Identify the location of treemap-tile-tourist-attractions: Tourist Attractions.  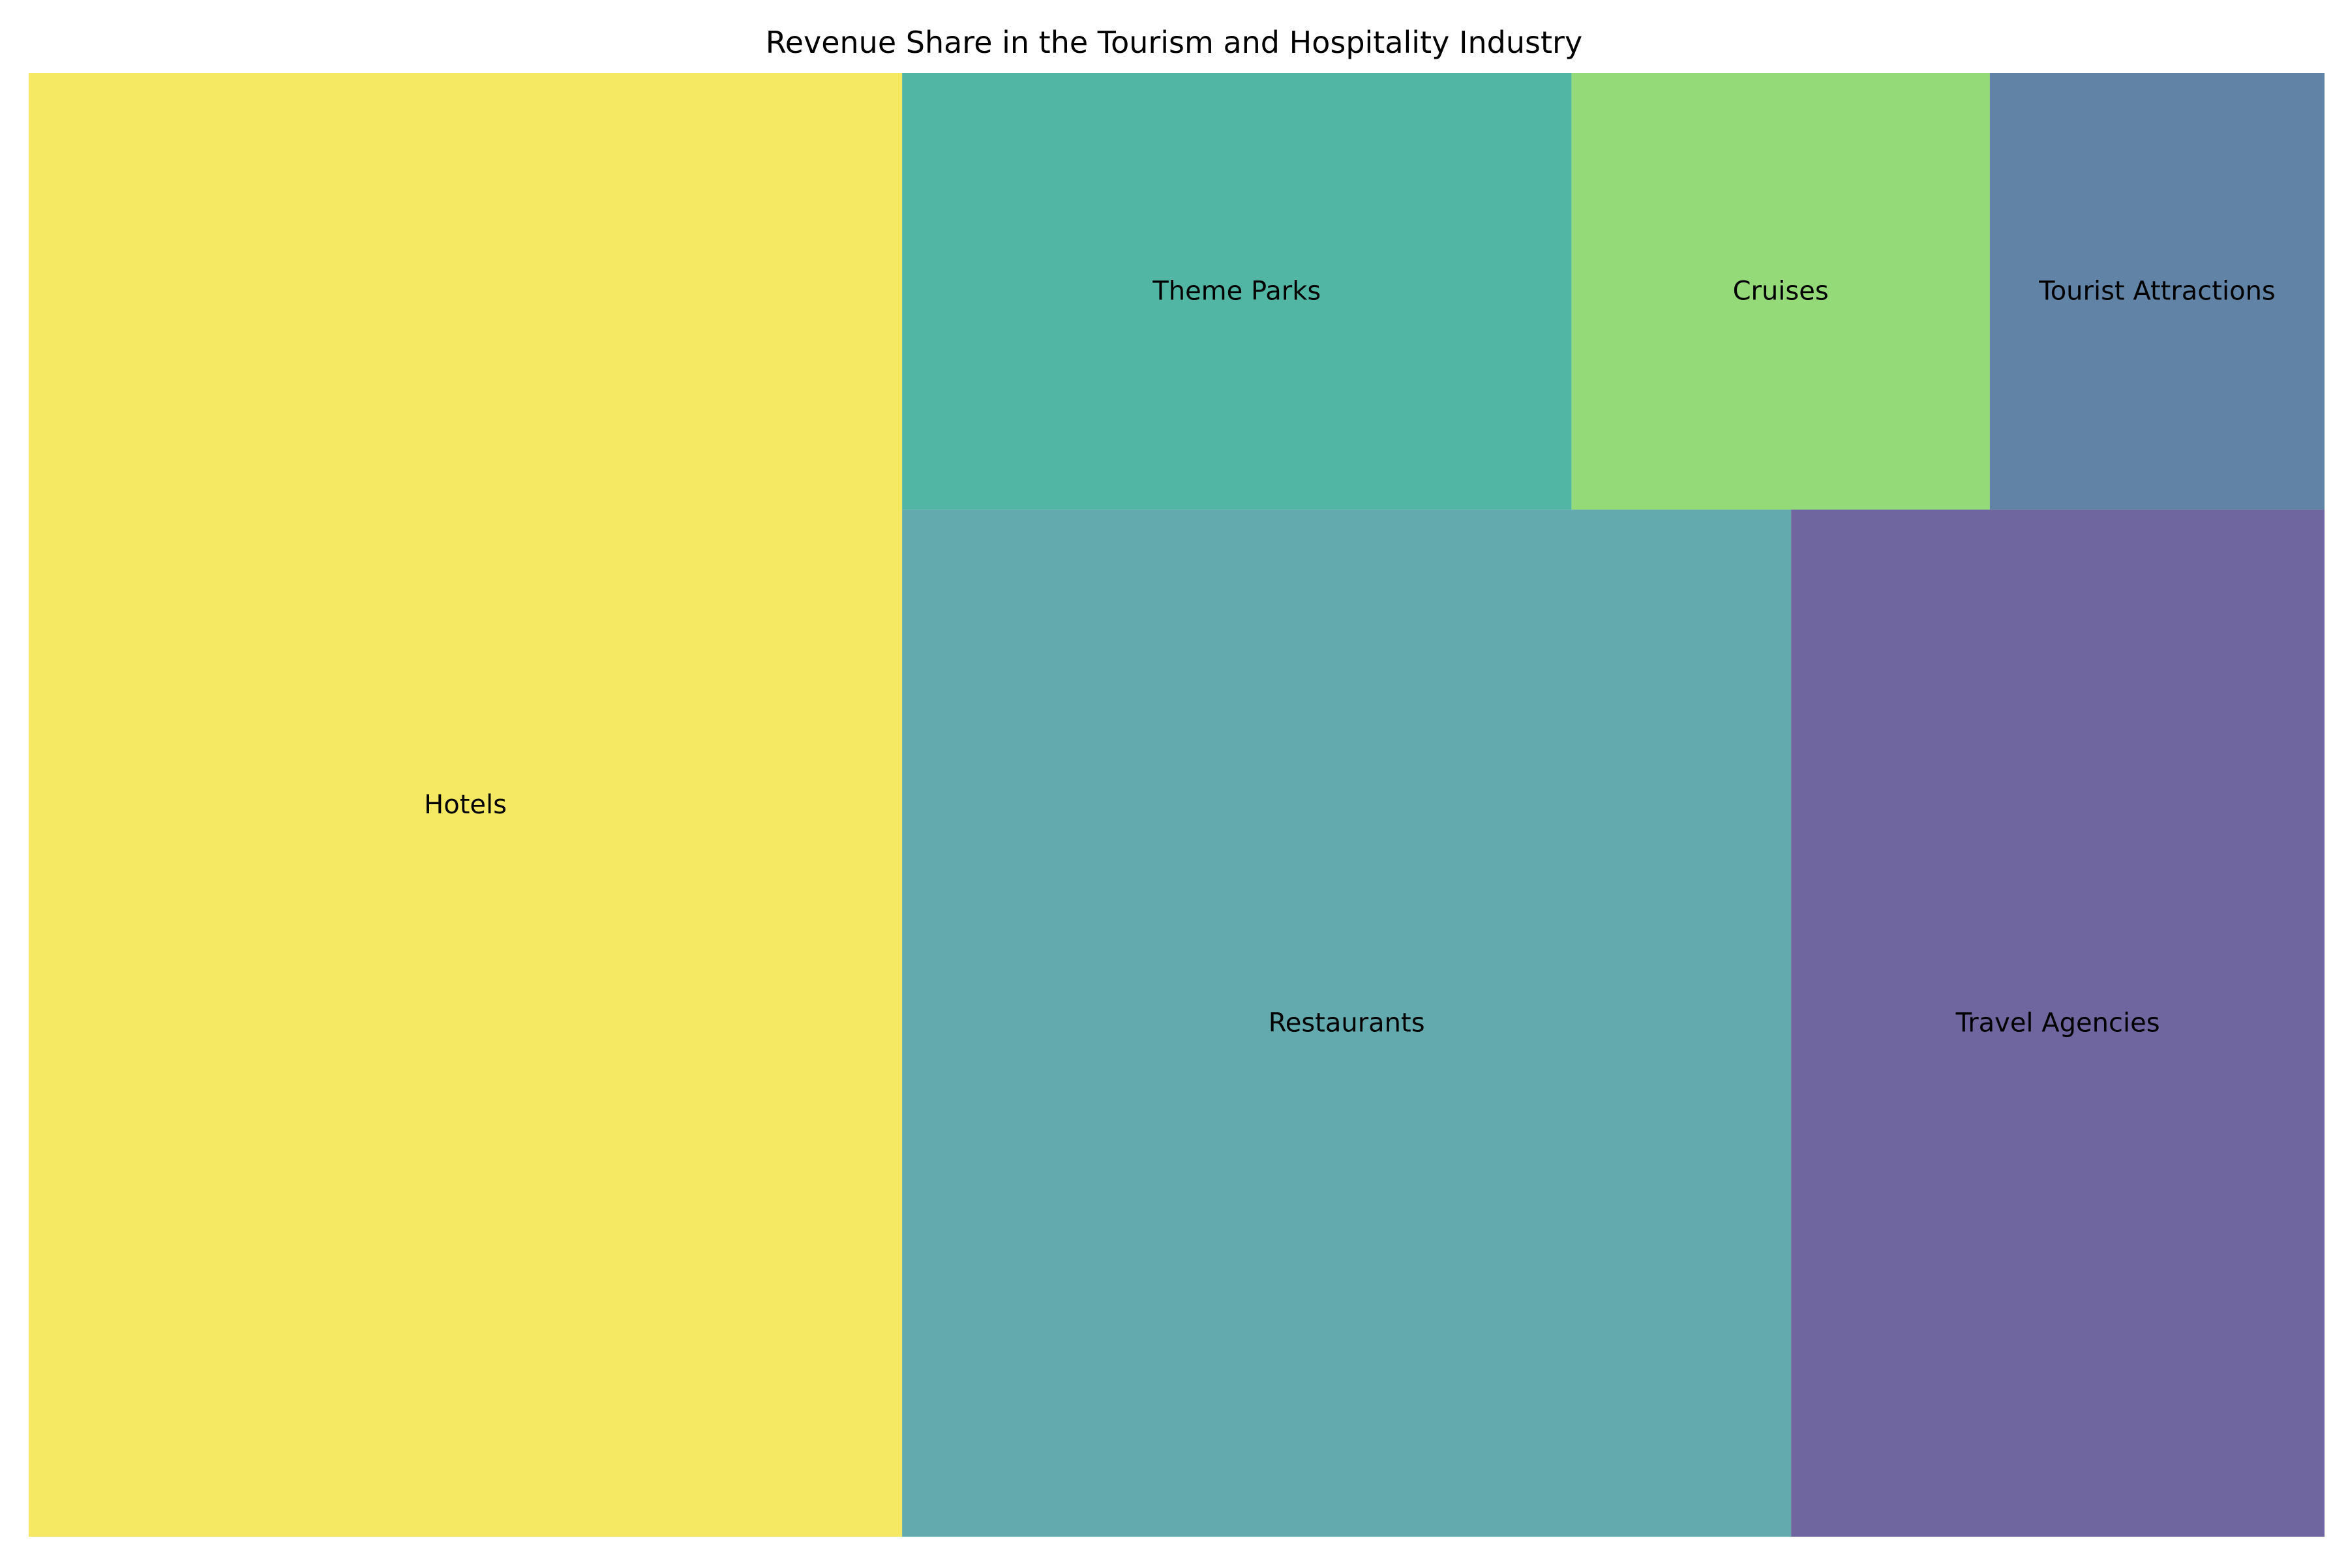
(2157, 291).